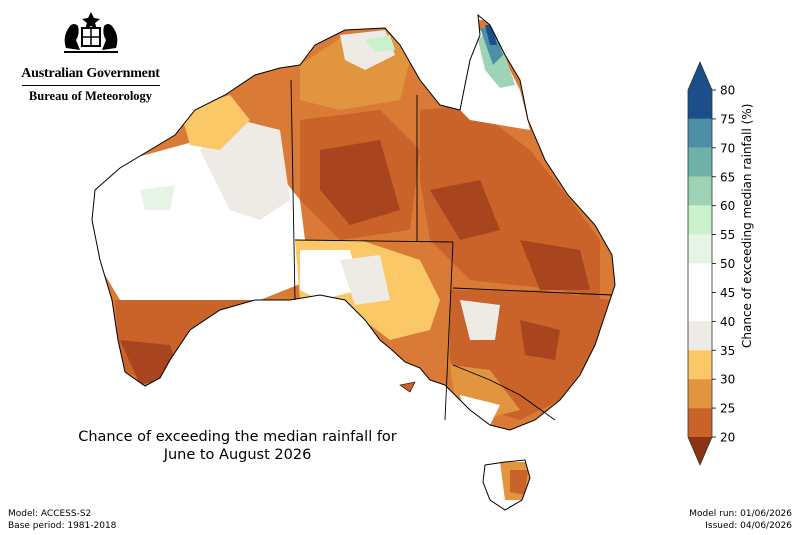  I want to click on issued-date: Issued: 04/06/2026, so click(748, 526).